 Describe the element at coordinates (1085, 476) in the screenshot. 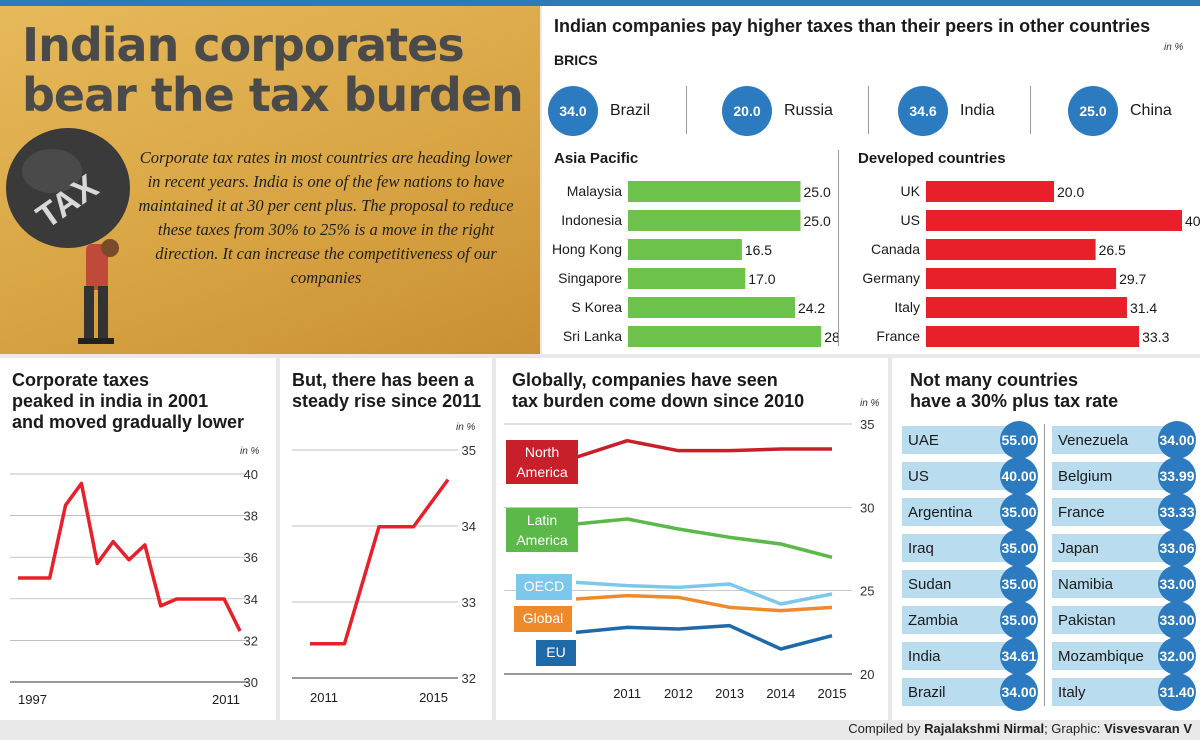

I see `country-name: Belgium` at that location.